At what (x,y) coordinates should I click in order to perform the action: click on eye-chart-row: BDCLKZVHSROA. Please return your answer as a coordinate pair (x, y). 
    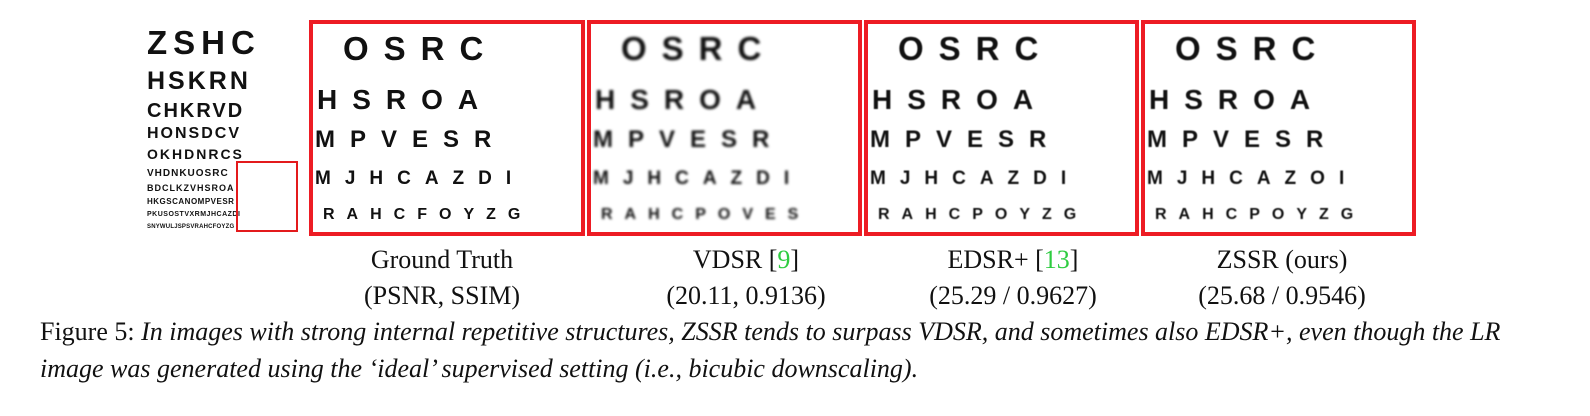
    Looking at the image, I should click on (191, 188).